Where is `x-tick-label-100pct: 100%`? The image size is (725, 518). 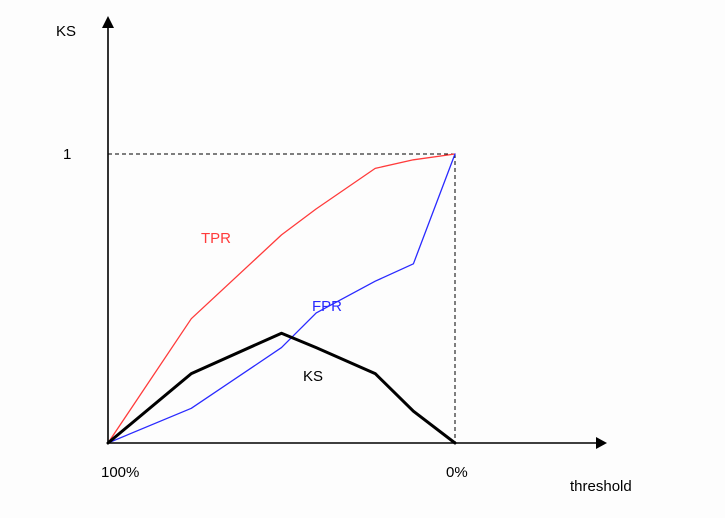
x-tick-label-100pct: 100% is located at coordinates (120, 472).